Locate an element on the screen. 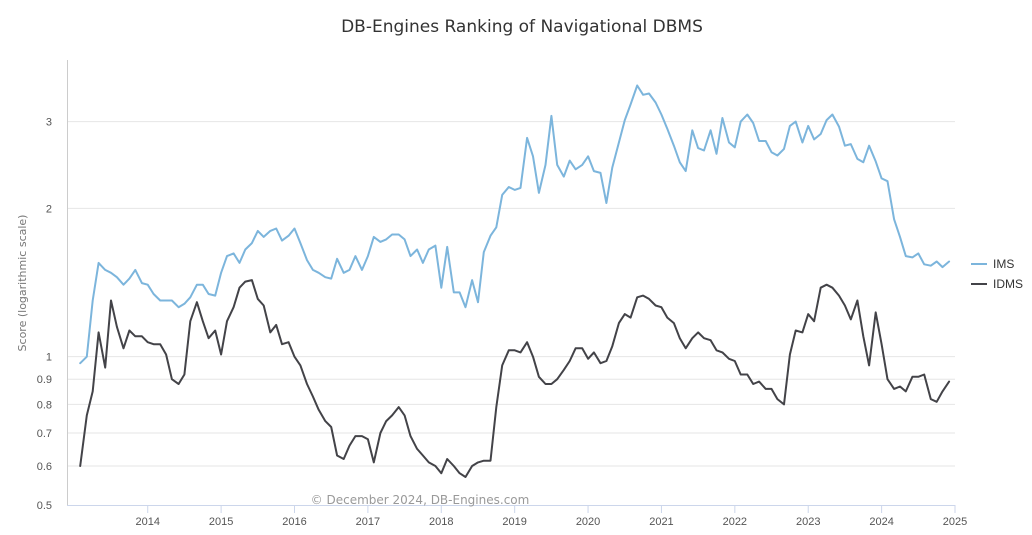 This screenshot has height=535, width=1032. y-tick-label: 0.7 is located at coordinates (44, 434).